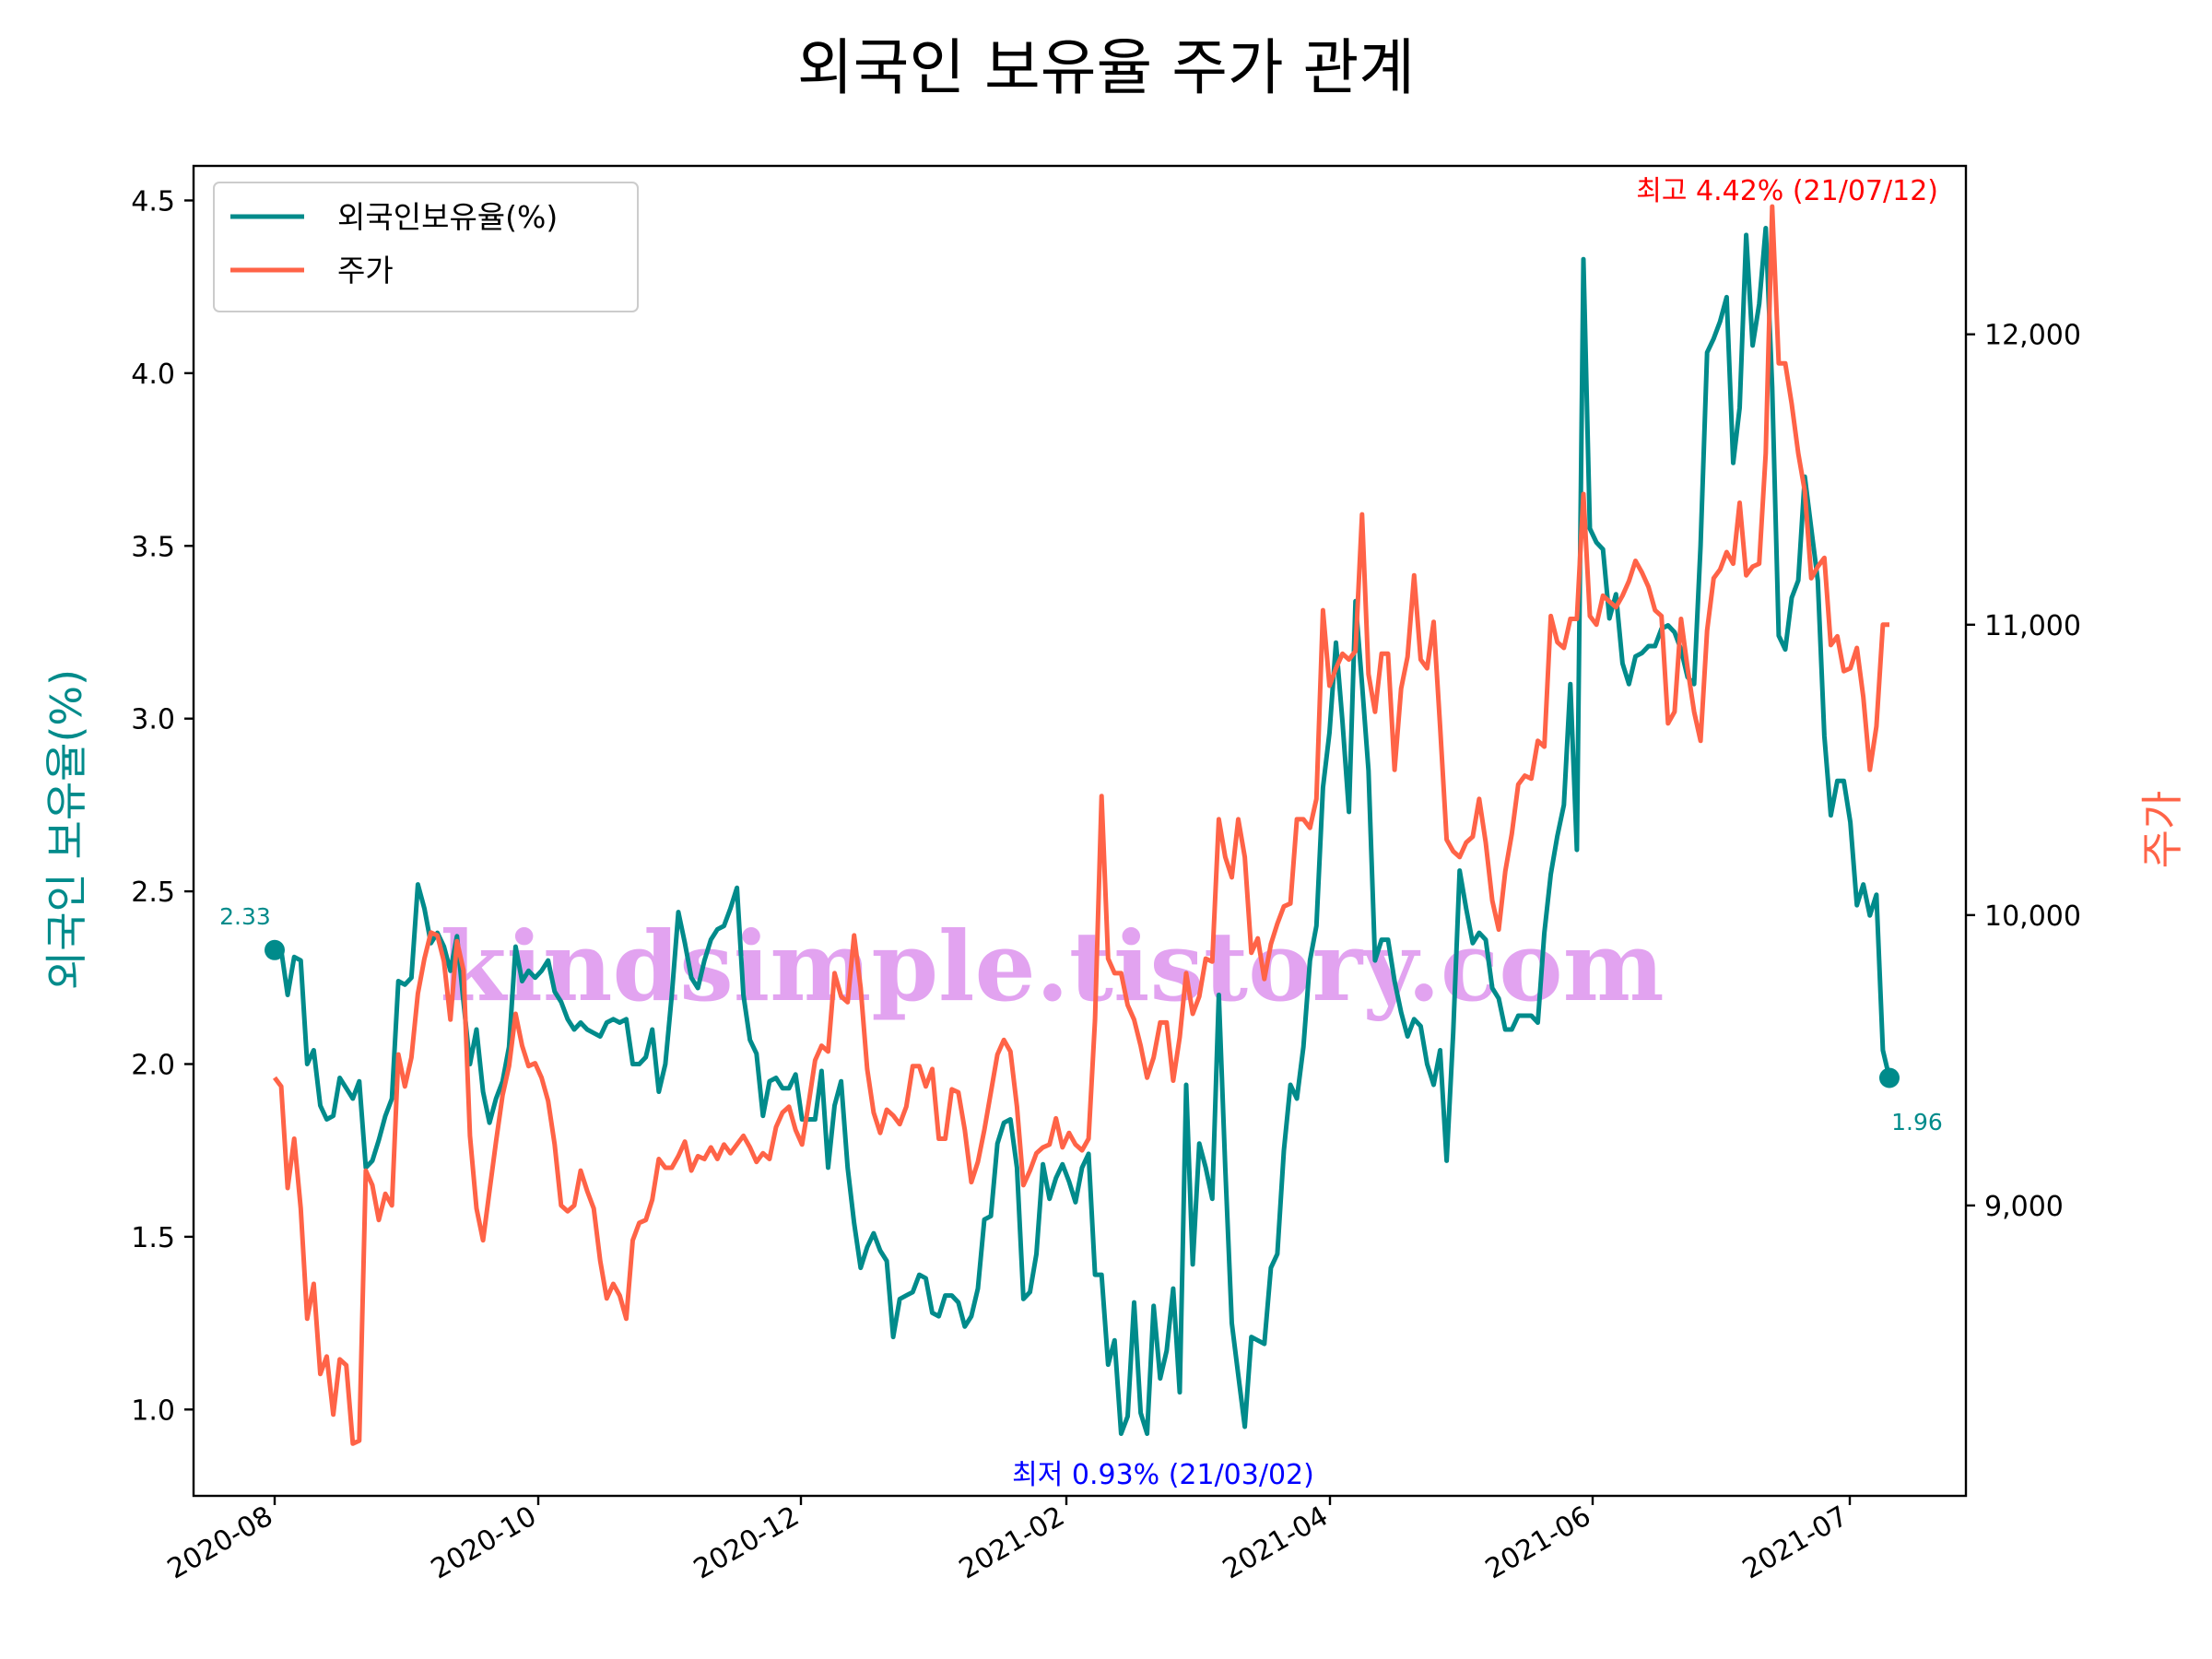  What do you see at coordinates (1163, 1475) in the screenshot?
I see `min-annotation: 최저 0.93% (21/03/02)` at bounding box center [1163, 1475].